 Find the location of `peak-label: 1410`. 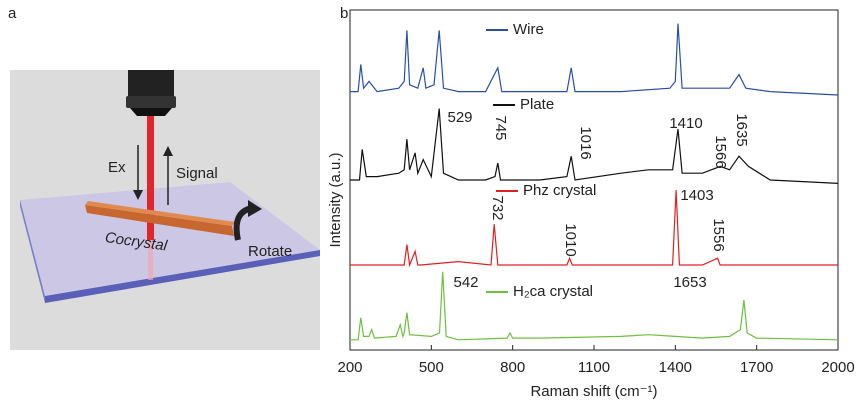

peak-label: 1410 is located at coordinates (685, 123).